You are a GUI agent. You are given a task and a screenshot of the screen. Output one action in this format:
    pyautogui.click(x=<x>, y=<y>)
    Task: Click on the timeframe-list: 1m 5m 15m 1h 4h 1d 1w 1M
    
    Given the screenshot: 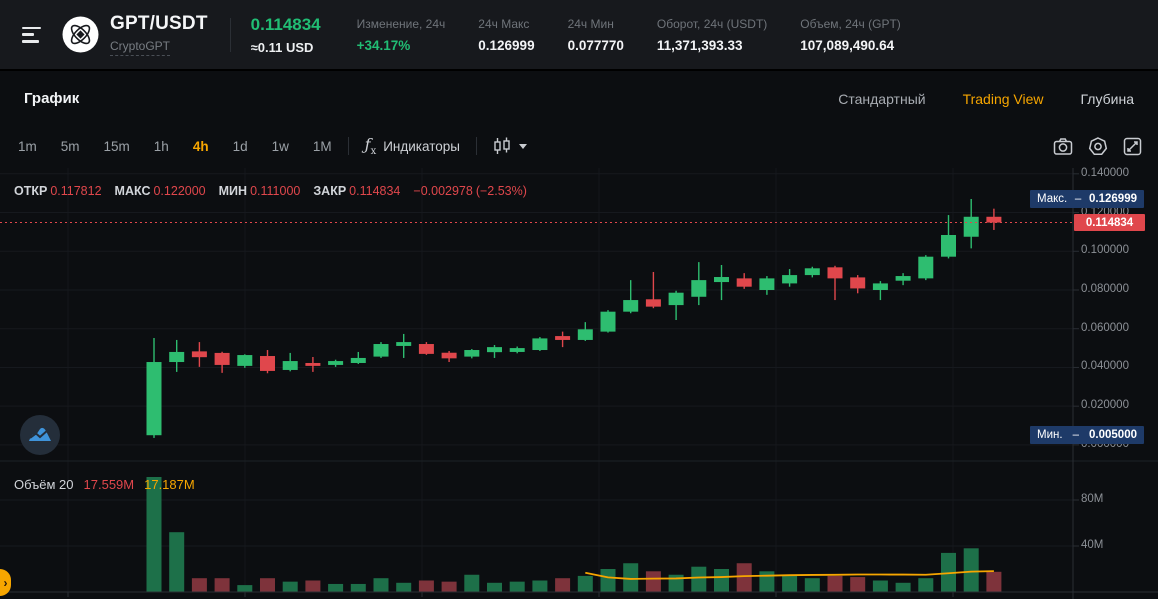 What is the action you would take?
    pyautogui.click(x=175, y=146)
    